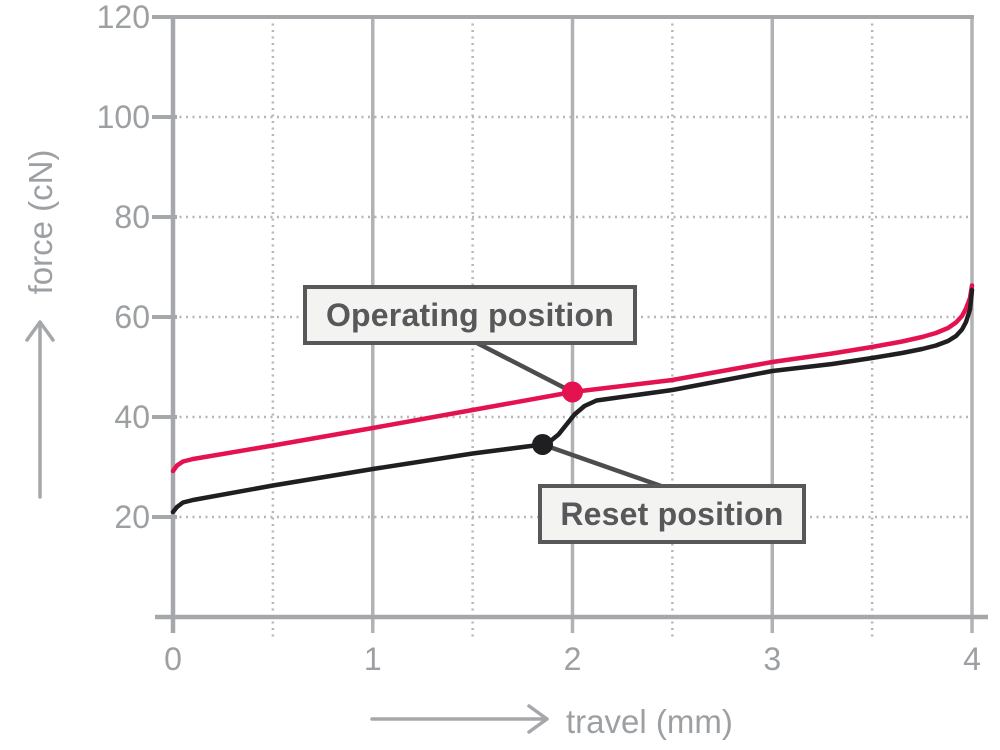  I want to click on x-axis-arrow-icon, so click(459, 719).